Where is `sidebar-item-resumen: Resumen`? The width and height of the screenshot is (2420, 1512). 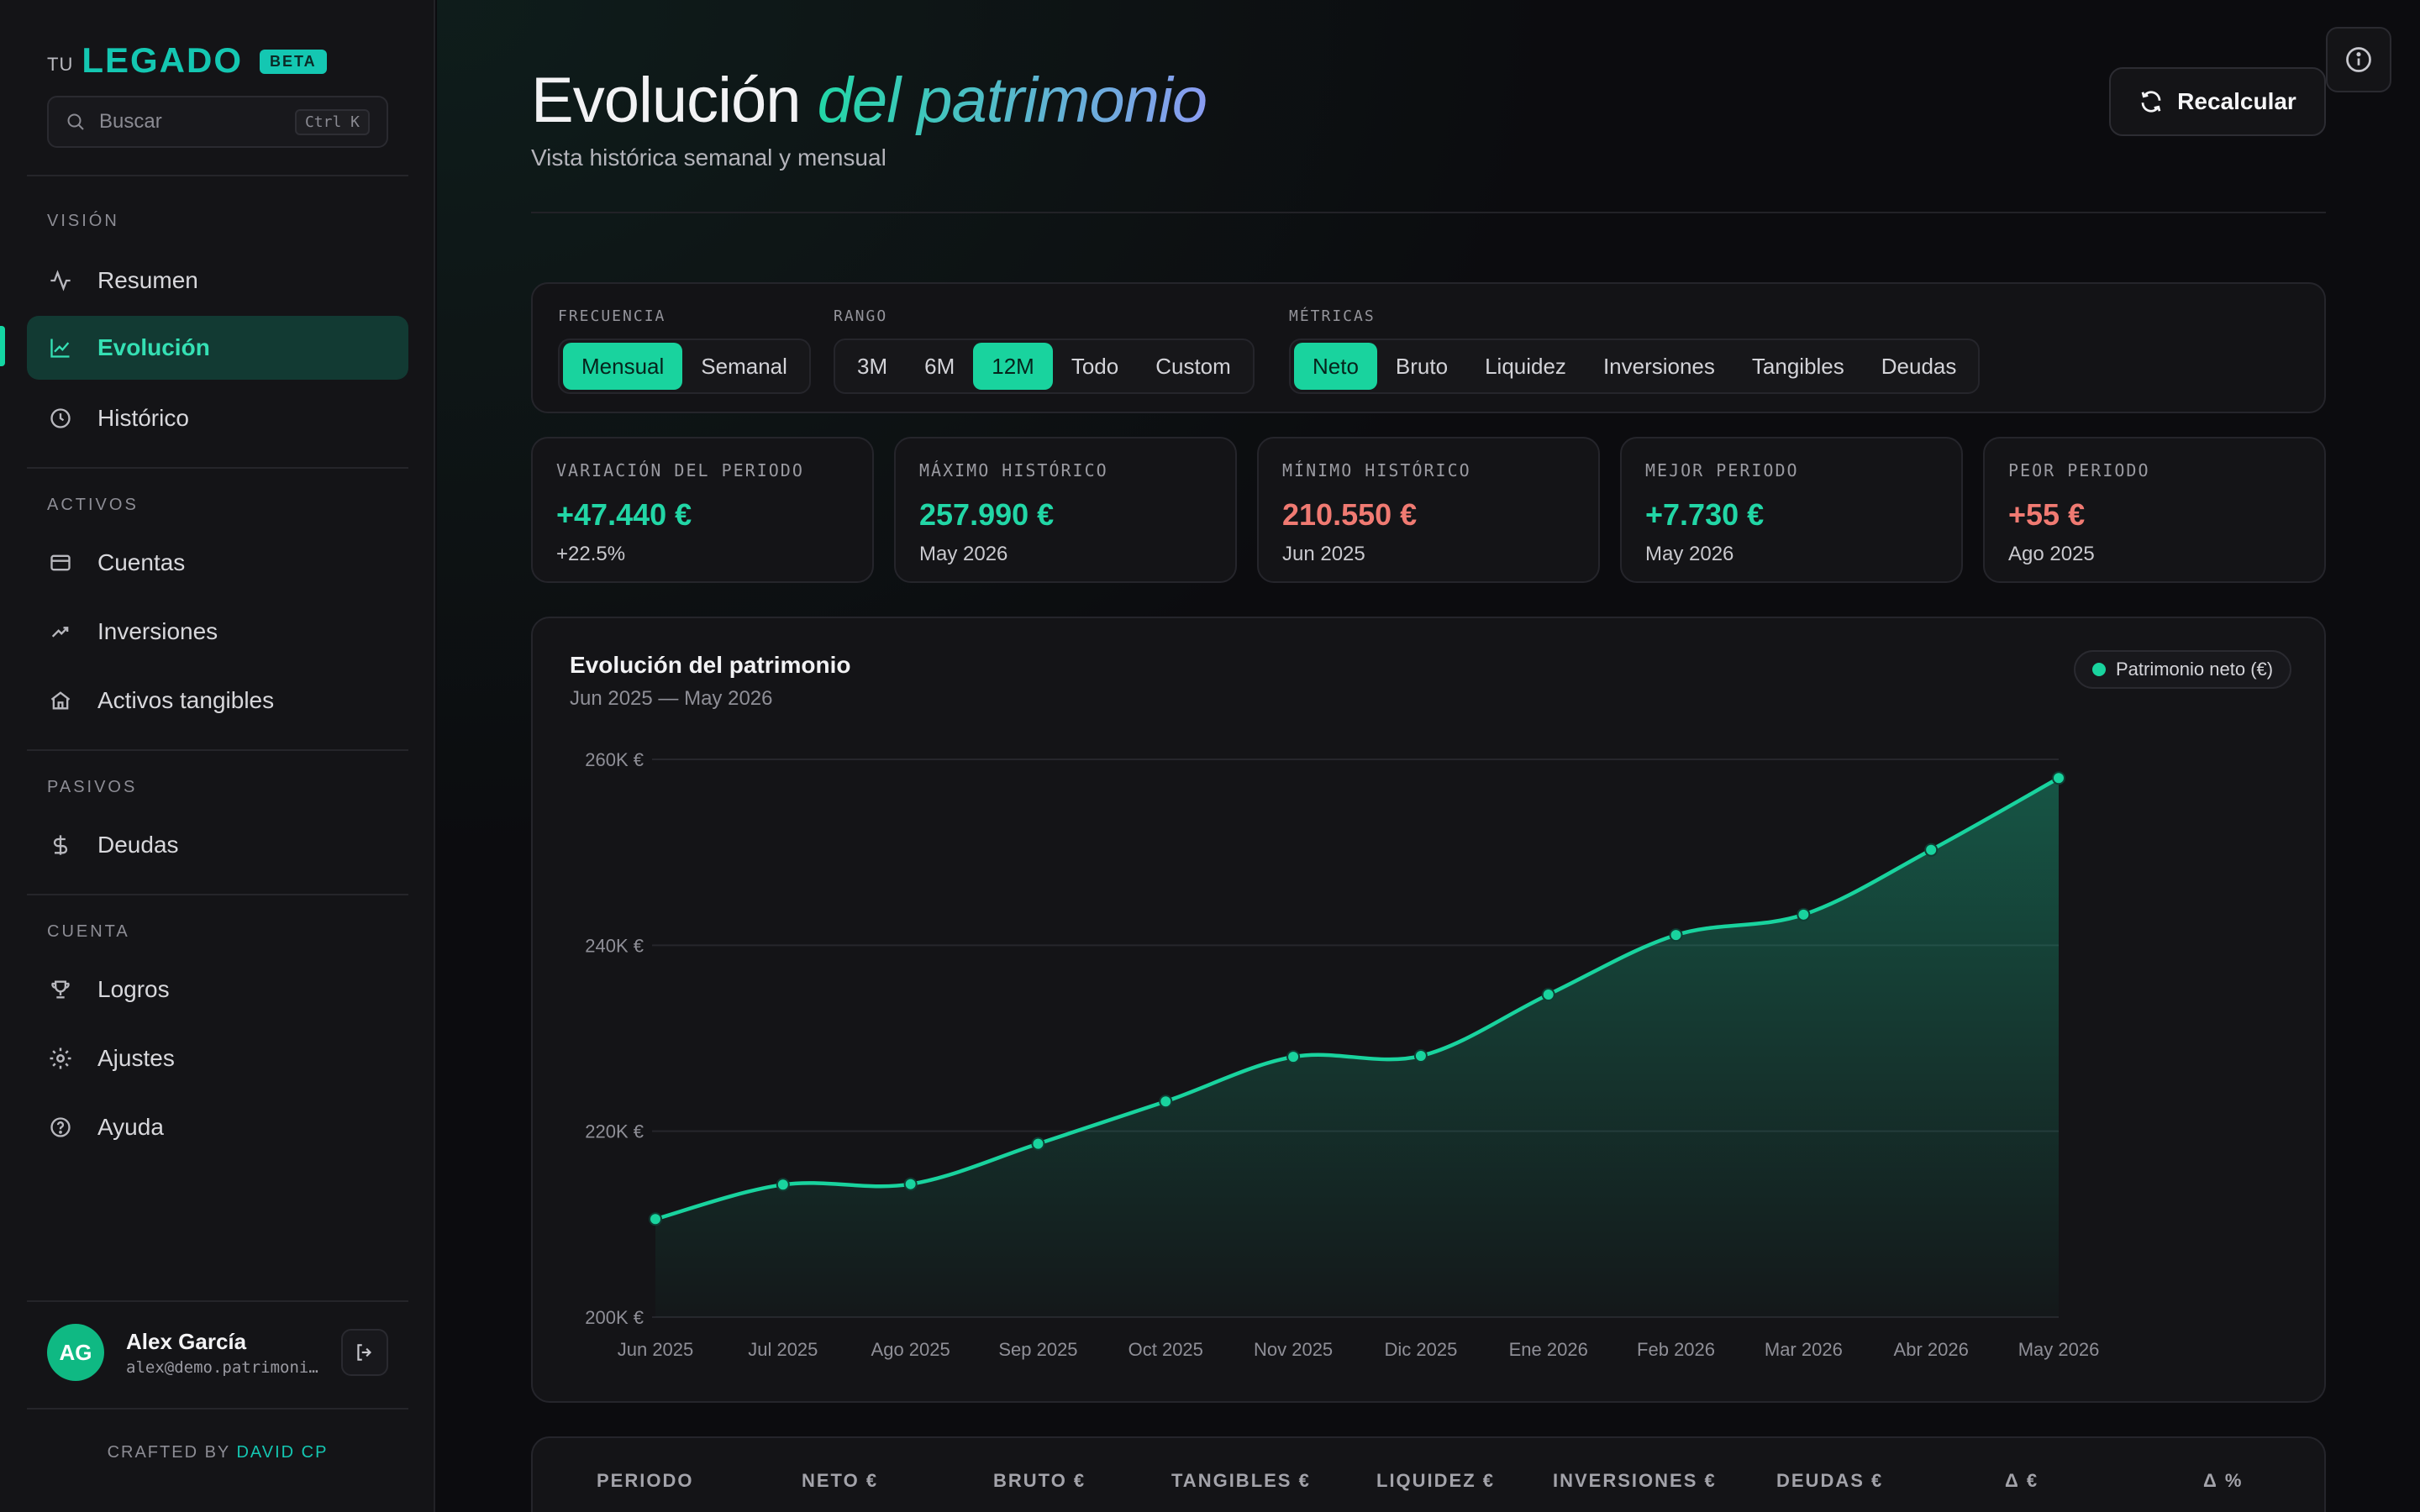 sidebar-item-resumen: Resumen is located at coordinates (218, 280).